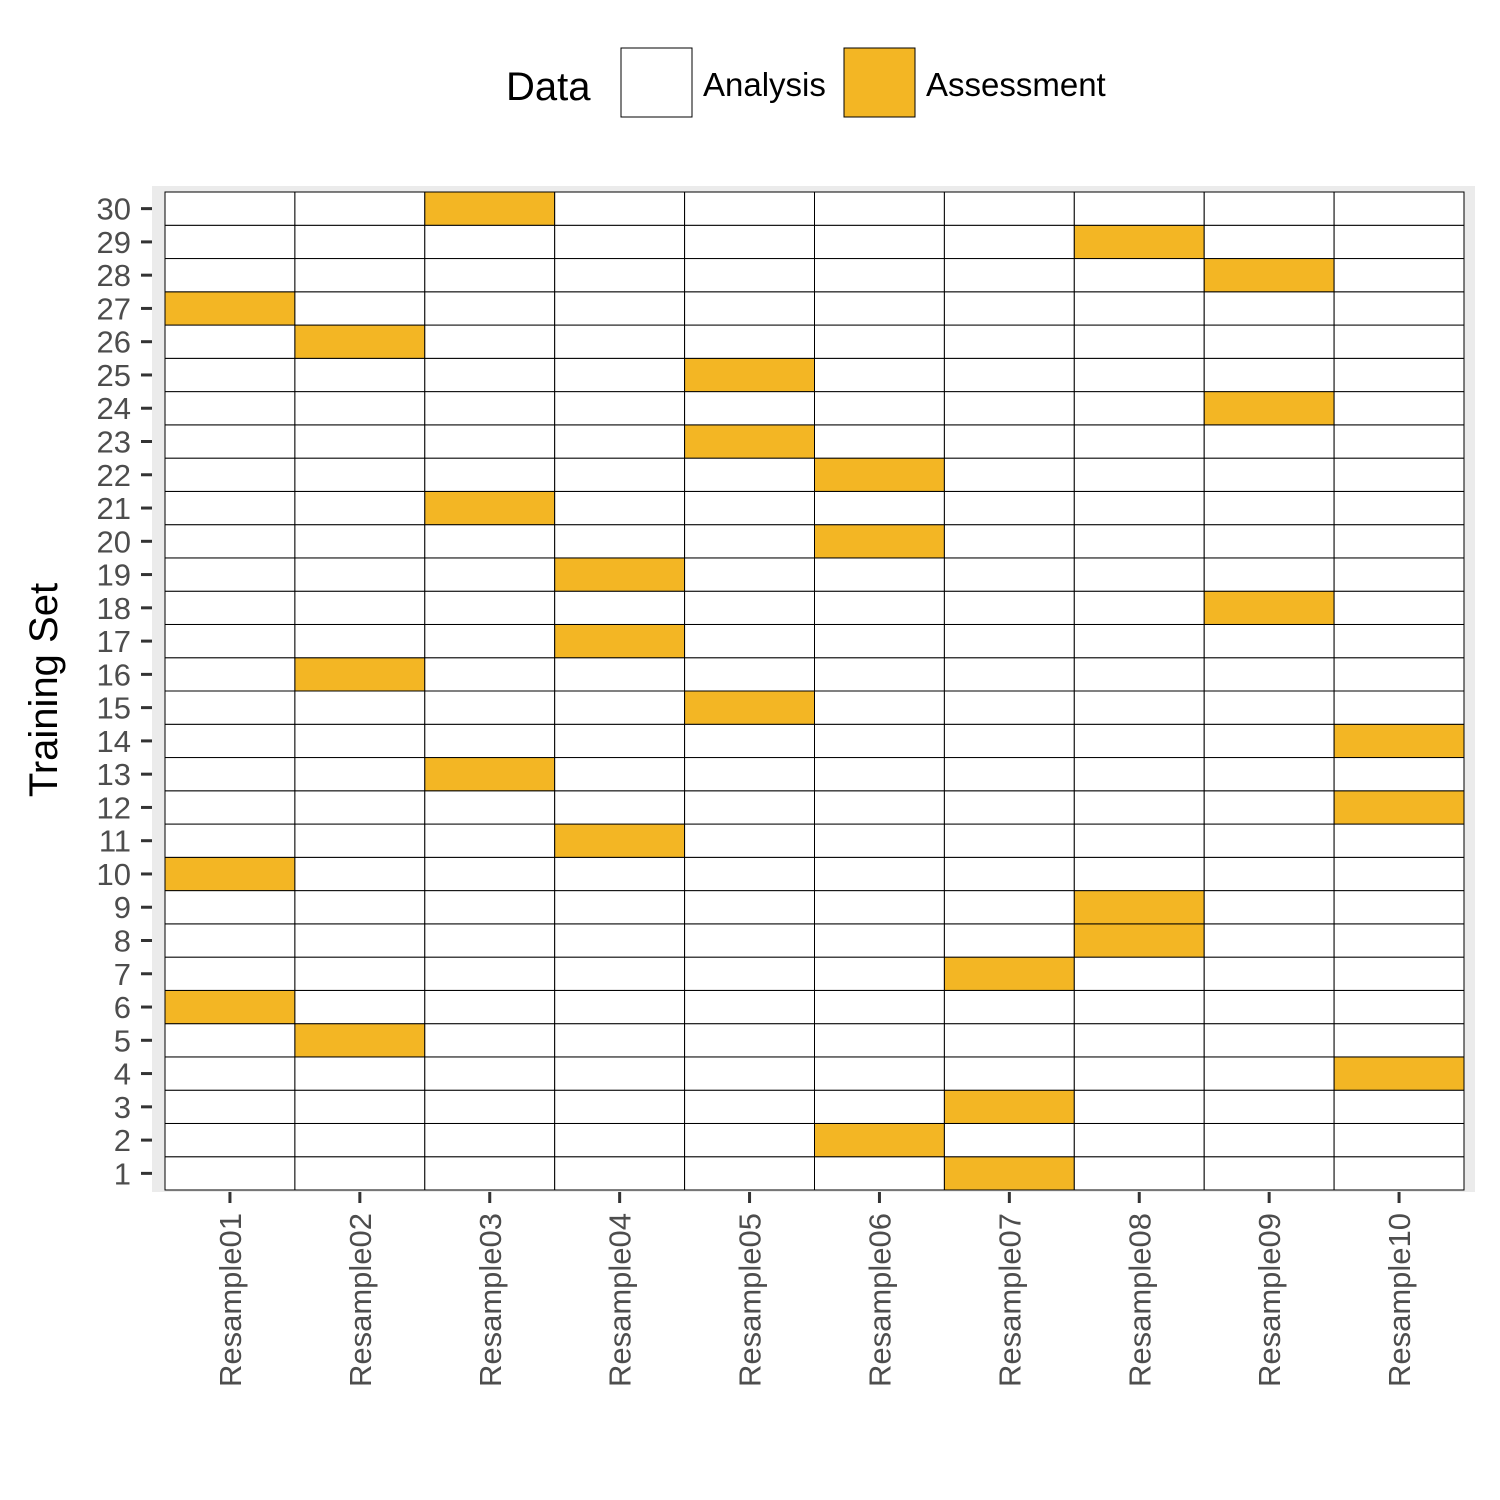  I want to click on y-tick-label-6: 6, so click(122, 1007).